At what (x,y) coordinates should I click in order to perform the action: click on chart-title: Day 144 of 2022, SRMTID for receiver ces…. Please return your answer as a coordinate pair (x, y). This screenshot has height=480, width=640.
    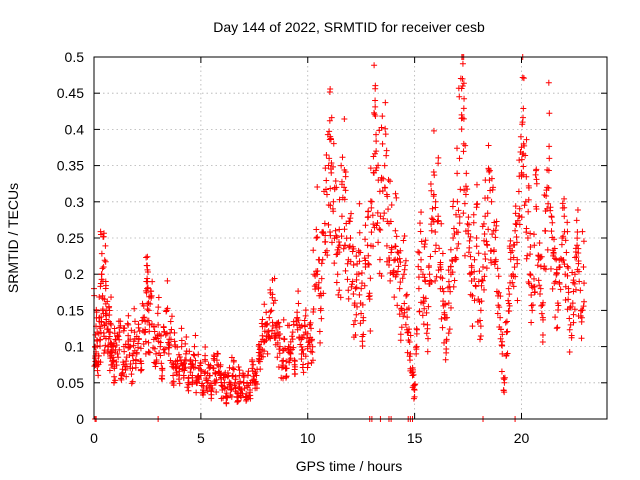
    Looking at the image, I should click on (349, 27).